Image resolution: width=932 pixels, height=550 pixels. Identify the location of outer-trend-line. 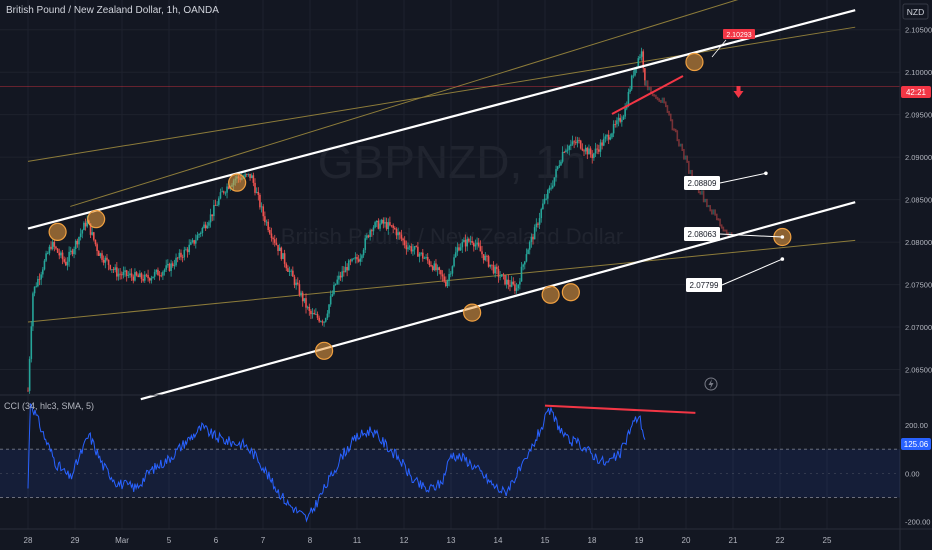
(441, 281).